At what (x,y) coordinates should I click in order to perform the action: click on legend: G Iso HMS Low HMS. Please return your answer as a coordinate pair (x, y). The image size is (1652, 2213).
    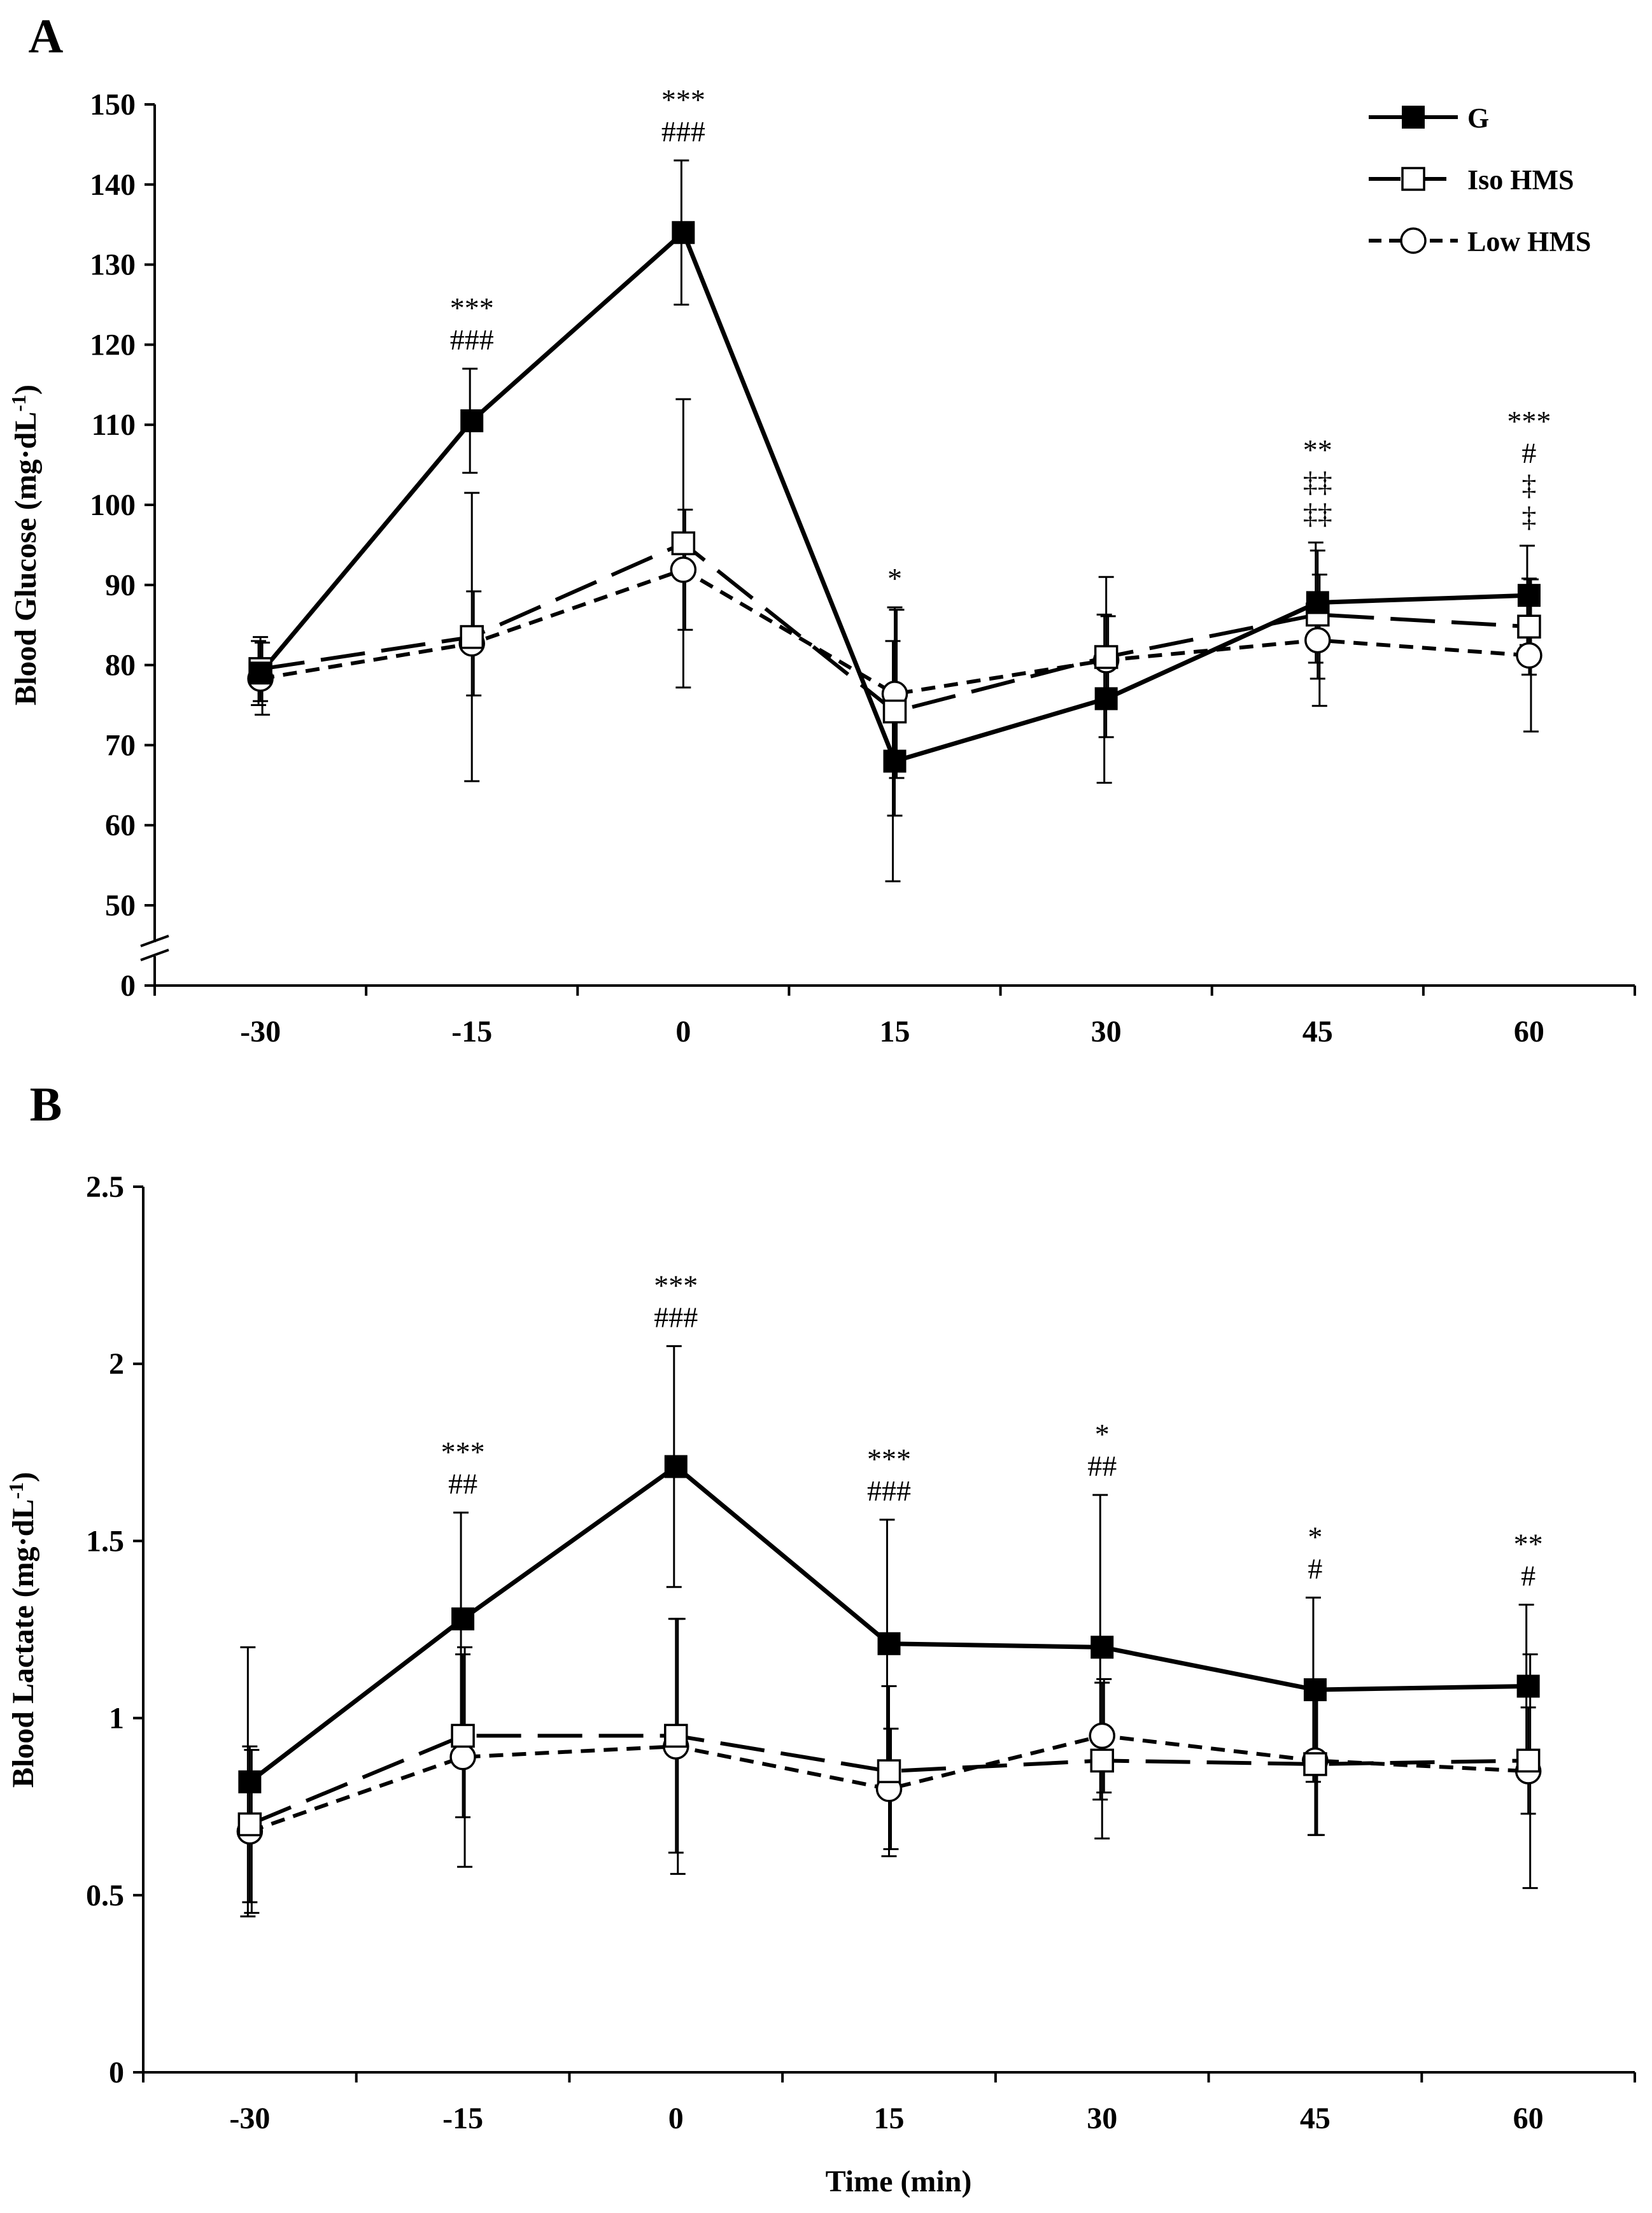
    Looking at the image, I should click on (1480, 180).